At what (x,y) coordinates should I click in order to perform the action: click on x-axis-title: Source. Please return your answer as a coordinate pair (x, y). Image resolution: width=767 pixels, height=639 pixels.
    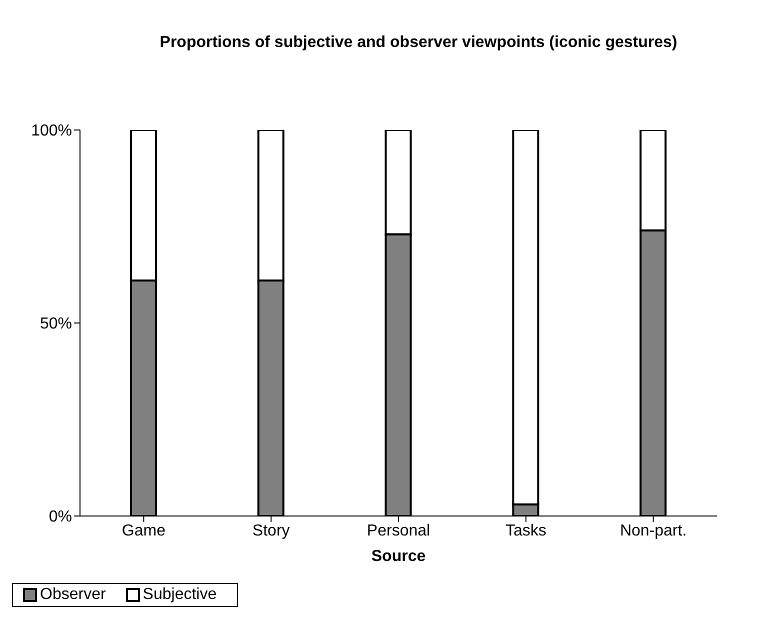
    Looking at the image, I should click on (398, 557).